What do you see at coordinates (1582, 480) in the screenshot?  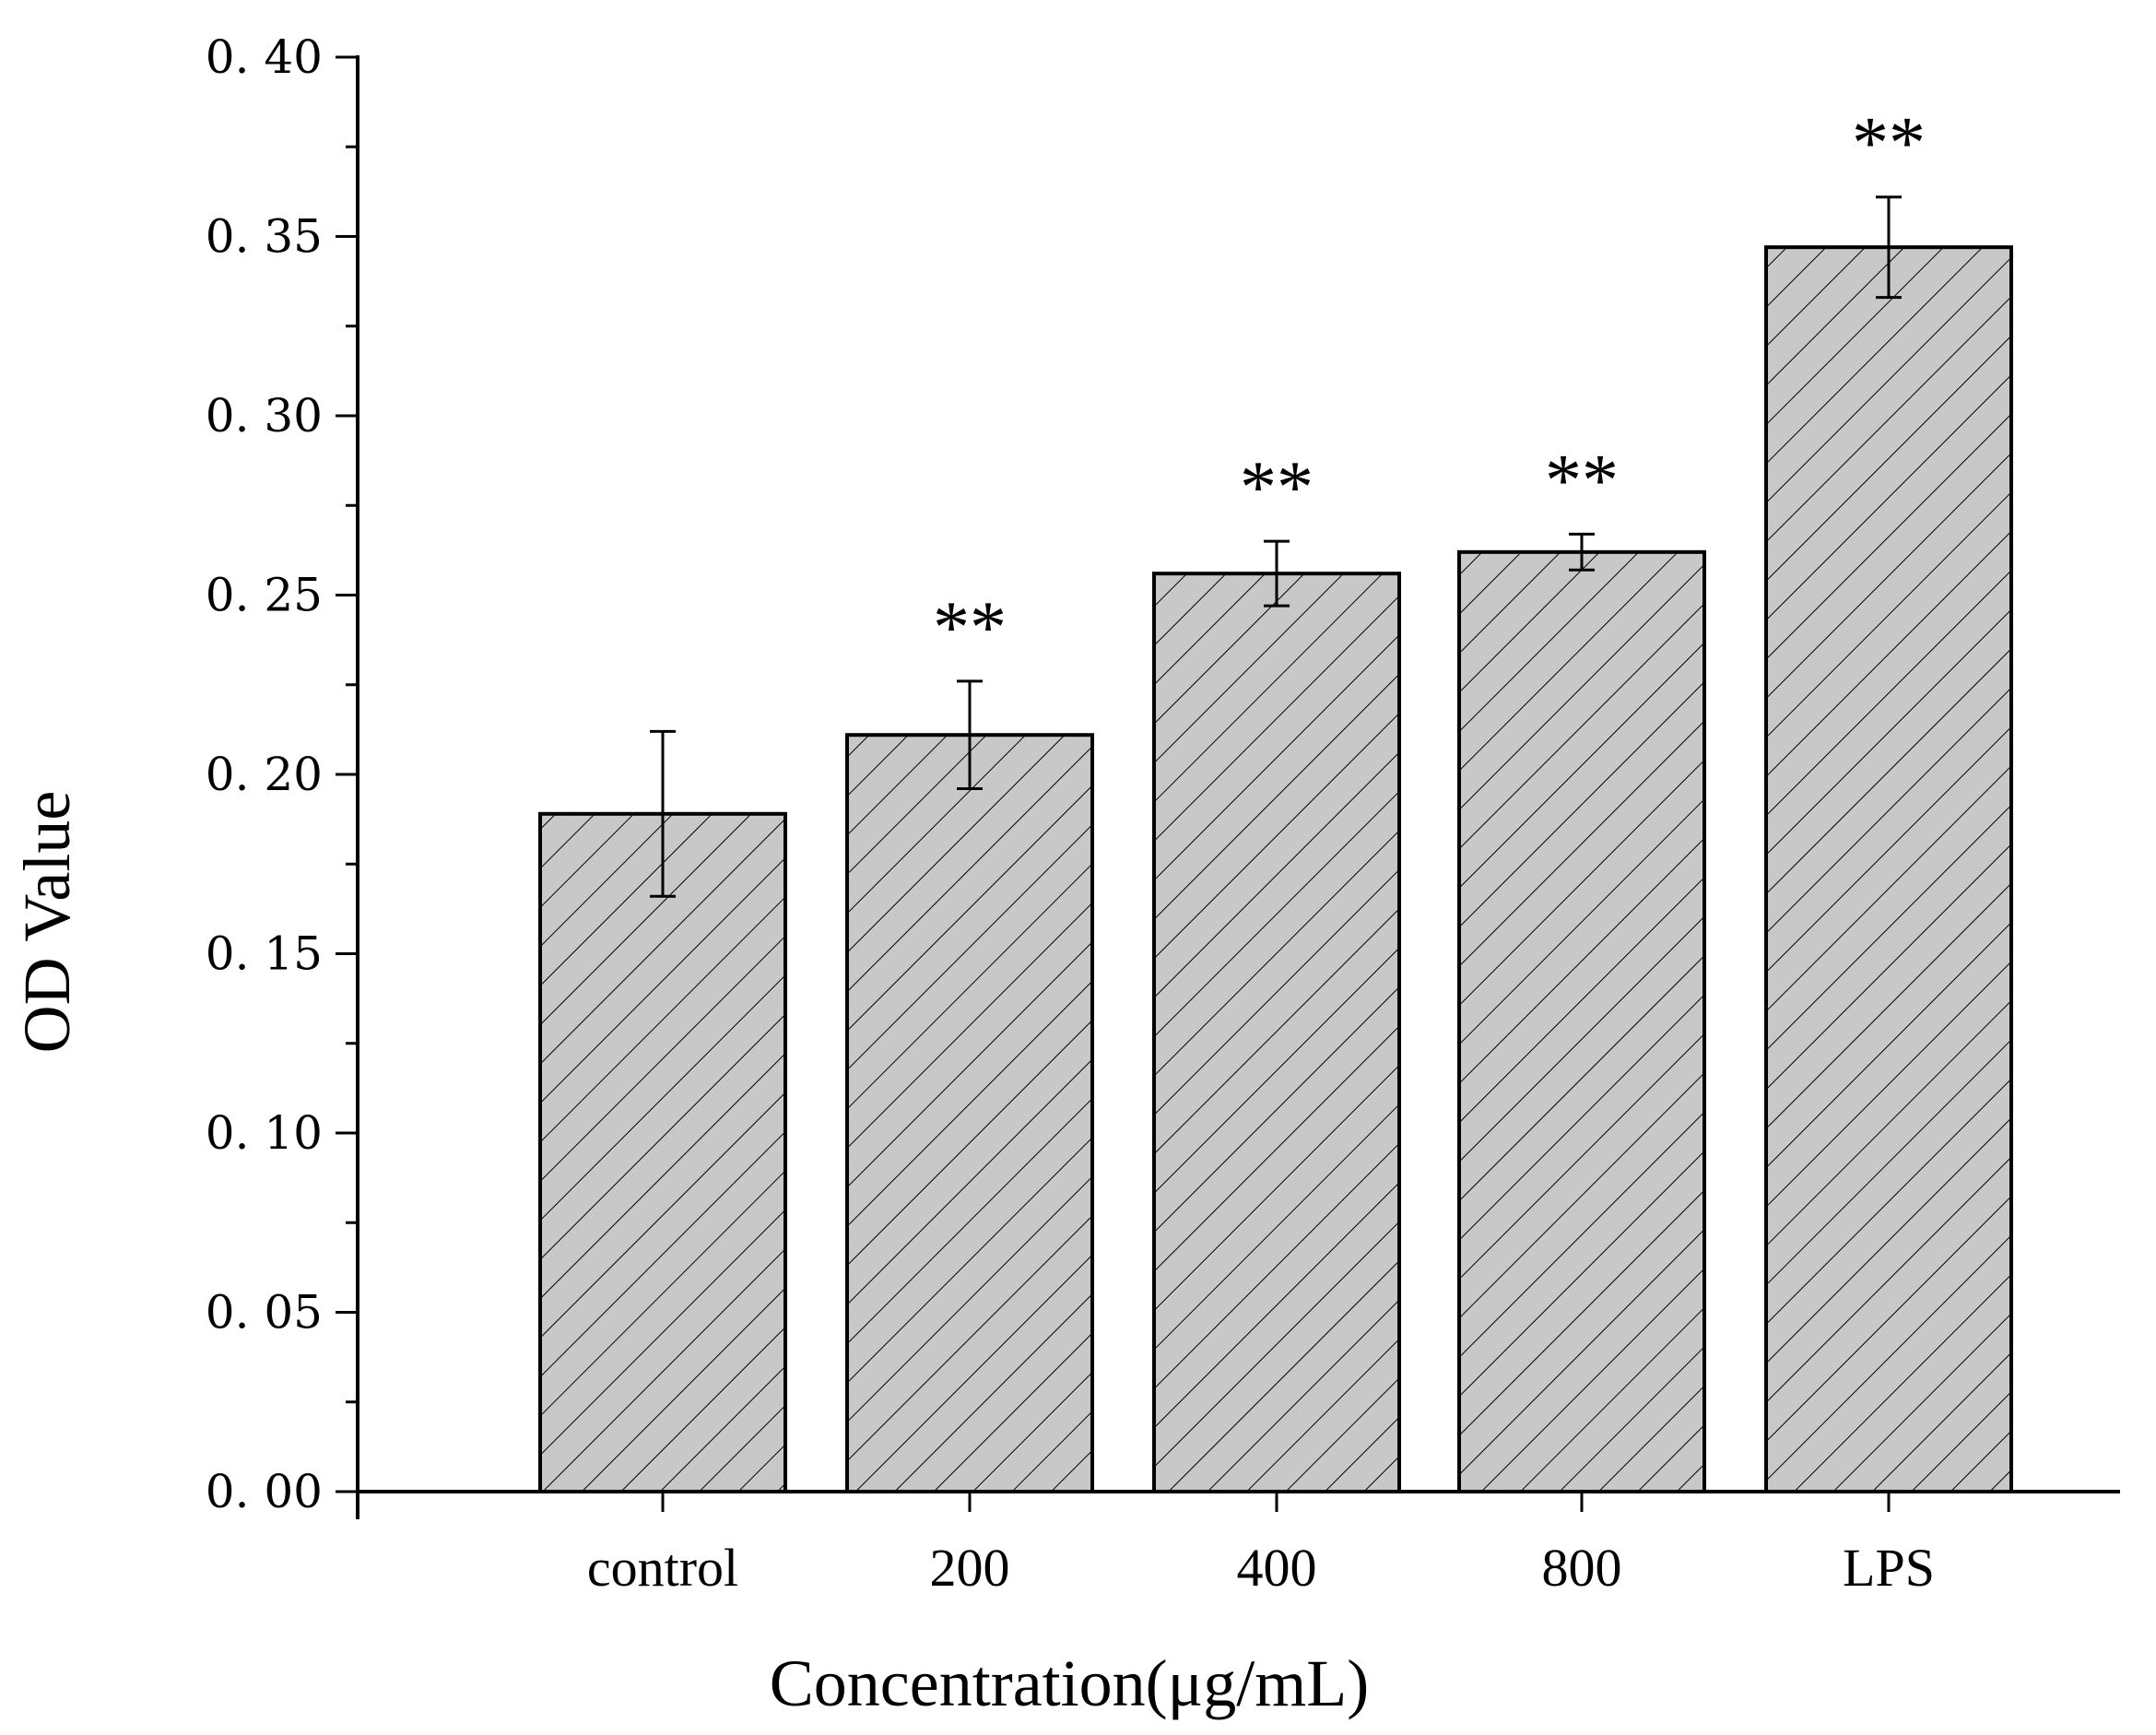 I see `significance-label-800: **` at bounding box center [1582, 480].